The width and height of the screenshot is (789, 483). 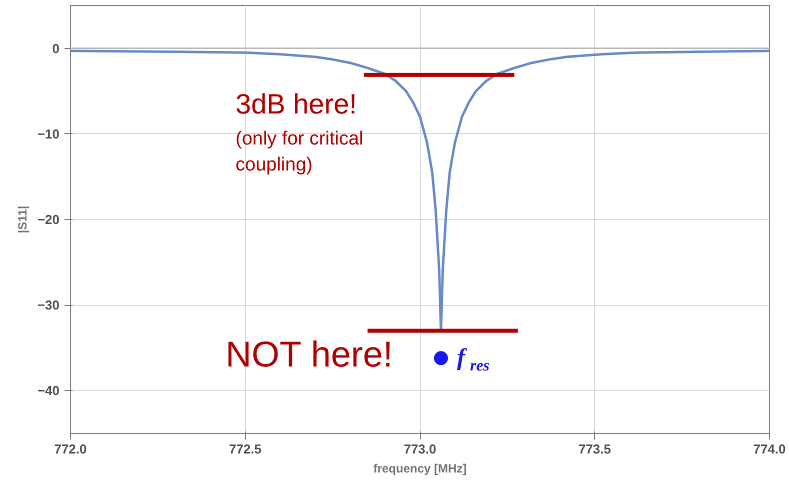 I want to click on x-axis-title: frequency [MHz], so click(x=420, y=469).